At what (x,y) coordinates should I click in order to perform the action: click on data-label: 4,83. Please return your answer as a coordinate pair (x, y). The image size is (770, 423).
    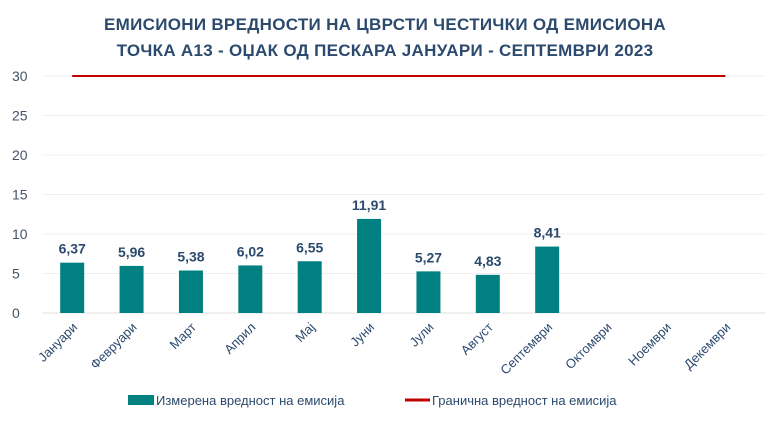
    Looking at the image, I should click on (487, 261).